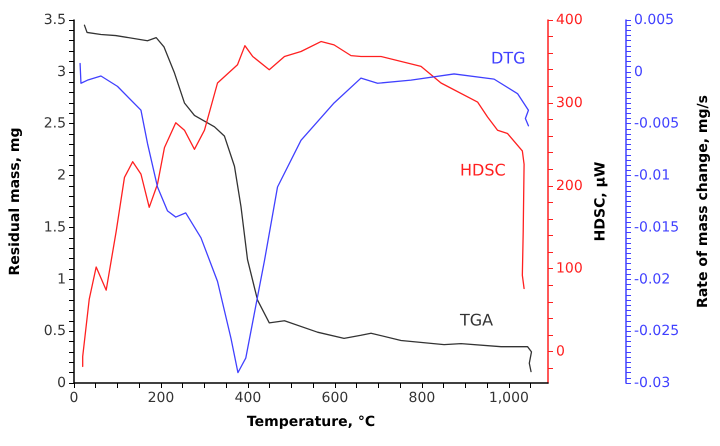  I want to click on y-tick-label: 0.5, so click(55, 331).